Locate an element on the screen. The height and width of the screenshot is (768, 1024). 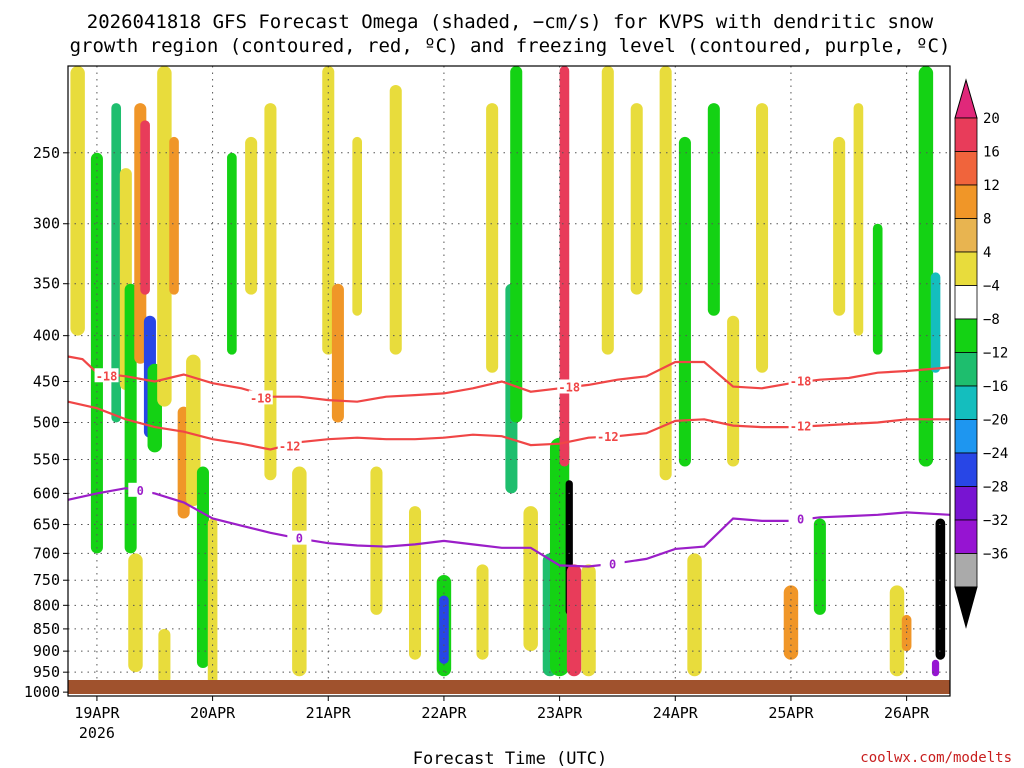
y-tick-label: 600 is located at coordinates (46, 493).